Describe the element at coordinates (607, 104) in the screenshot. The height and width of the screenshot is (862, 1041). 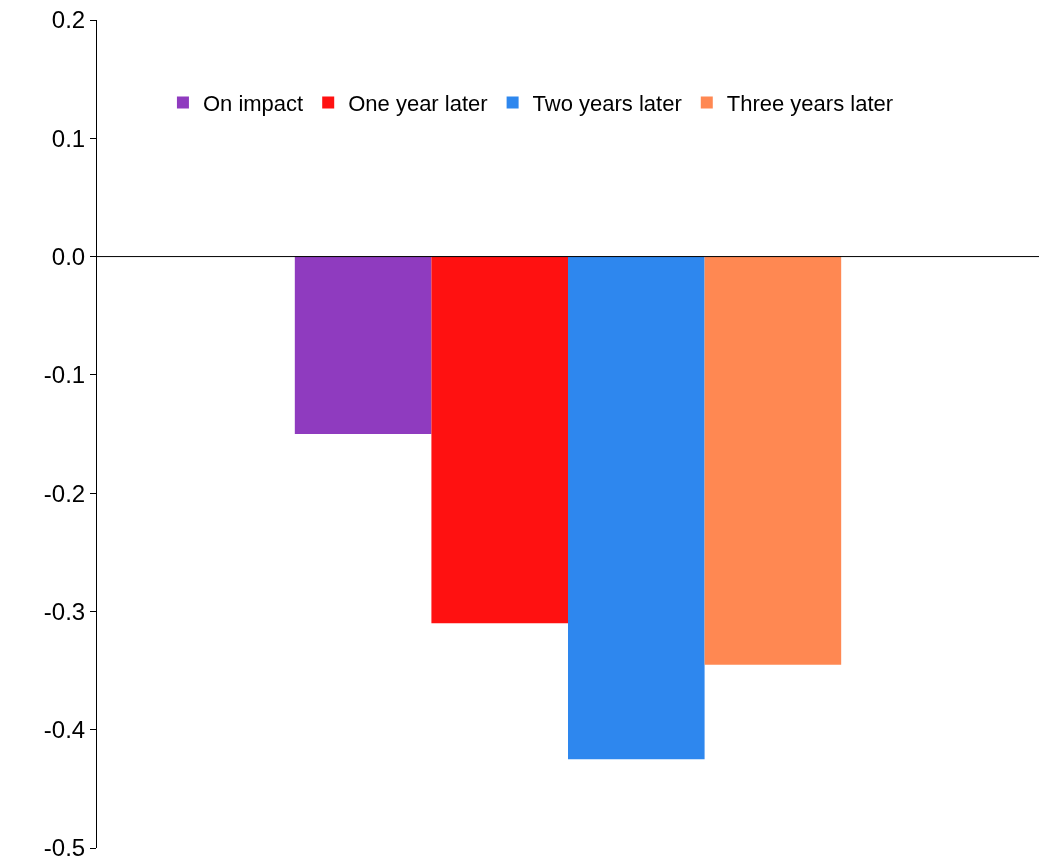
I see `legend-label: Two years later` at that location.